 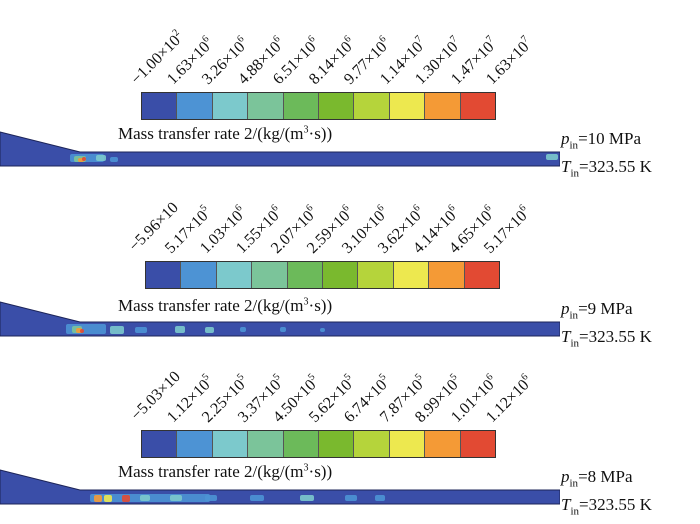 I want to click on inlet-pressure: pin=8 MPa, so click(x=606, y=480).